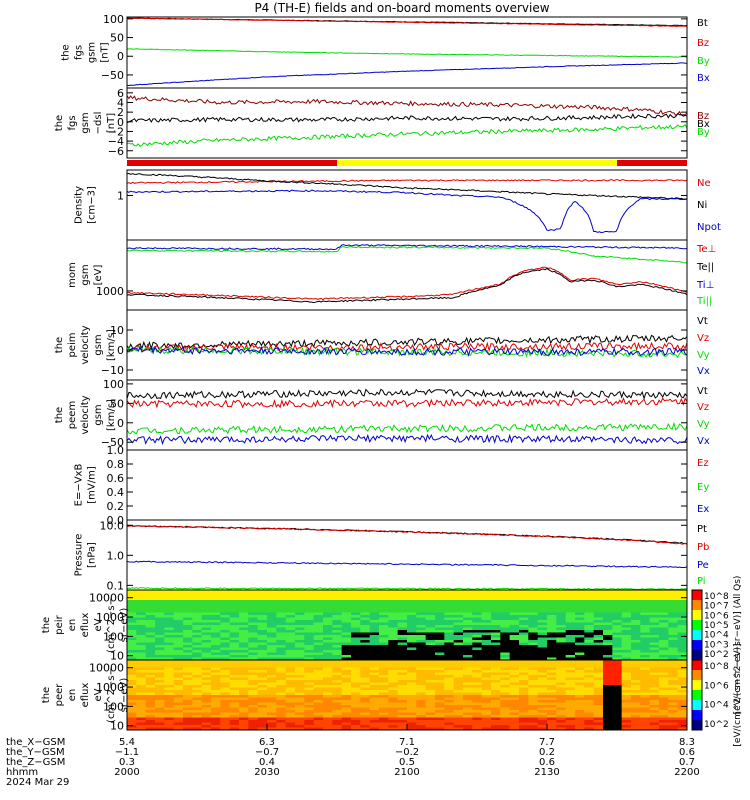  What do you see at coordinates (407, 283) in the screenshot?
I see `series-line-Te⊥` at bounding box center [407, 283].